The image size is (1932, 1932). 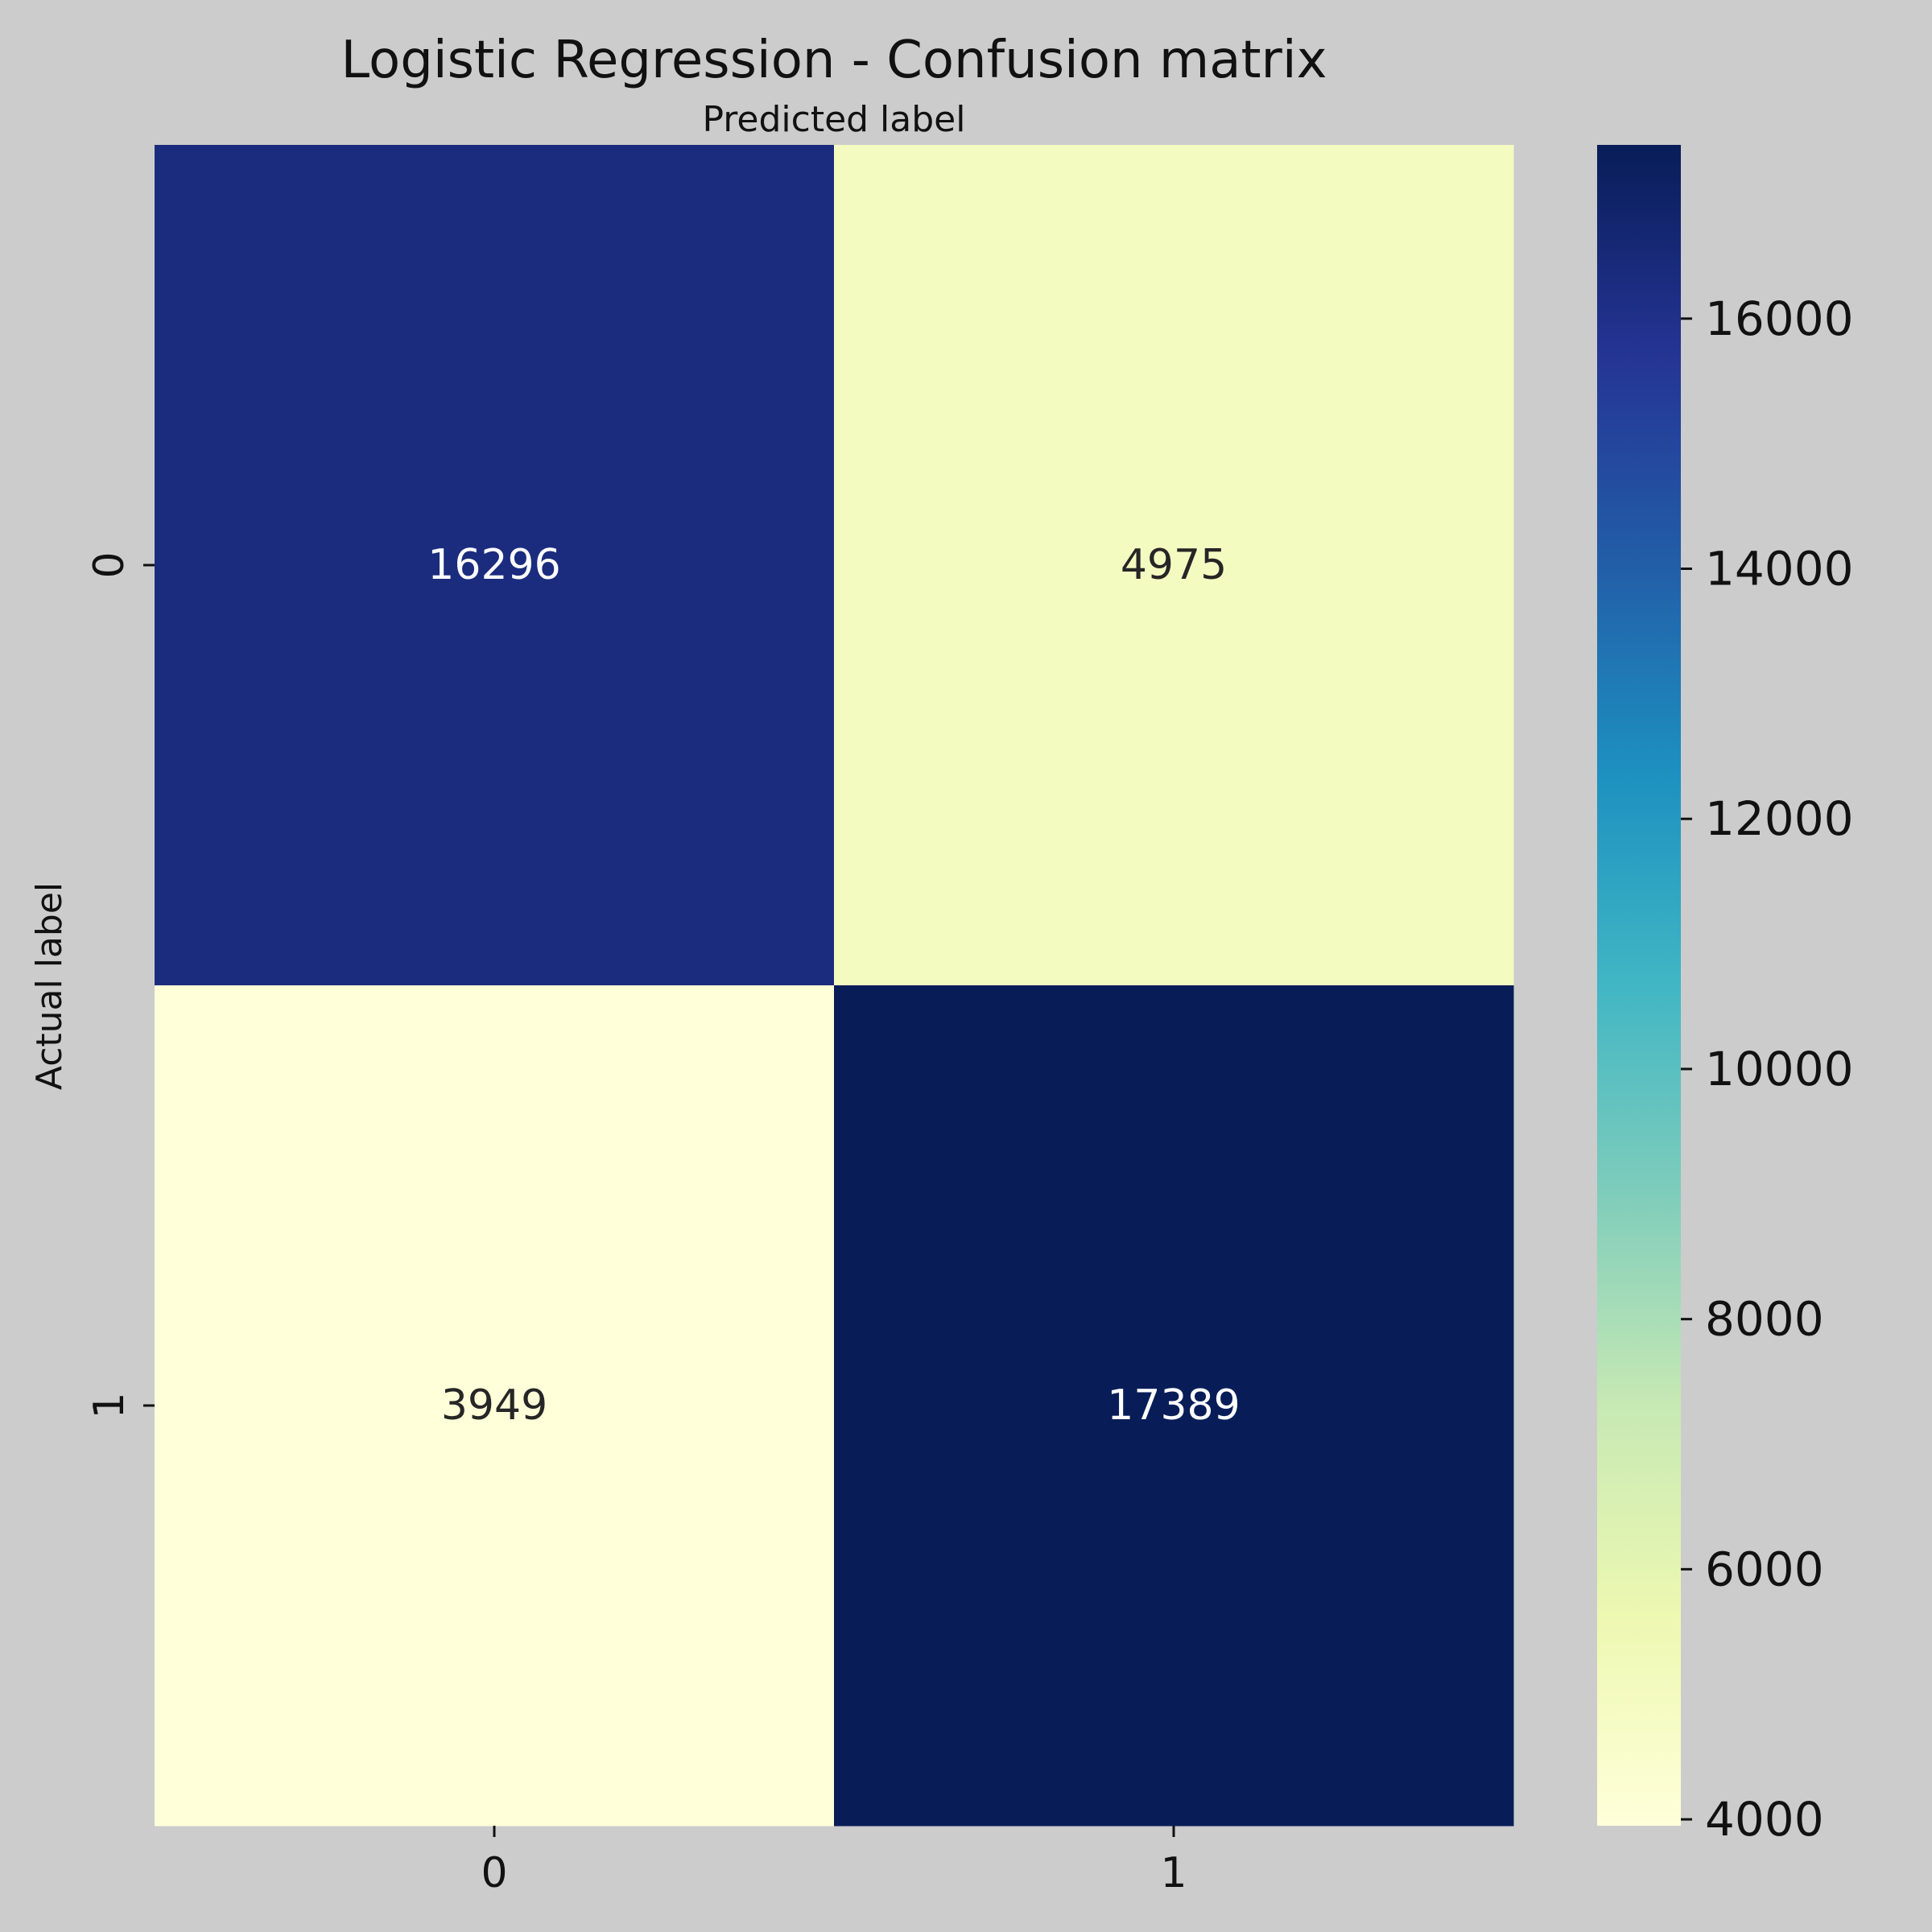 What do you see at coordinates (494, 1873) in the screenshot?
I see `x-tick-label-0: 0` at bounding box center [494, 1873].